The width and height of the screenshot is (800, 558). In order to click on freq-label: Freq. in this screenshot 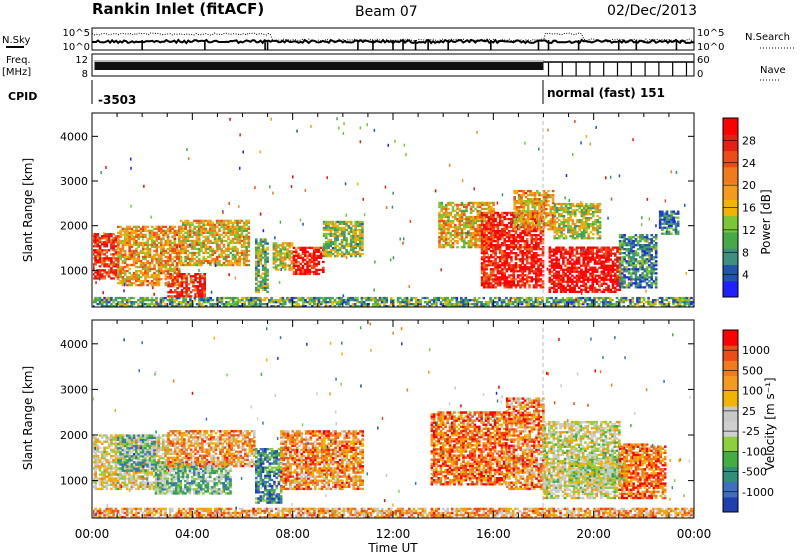, I will do `click(18, 60)`.